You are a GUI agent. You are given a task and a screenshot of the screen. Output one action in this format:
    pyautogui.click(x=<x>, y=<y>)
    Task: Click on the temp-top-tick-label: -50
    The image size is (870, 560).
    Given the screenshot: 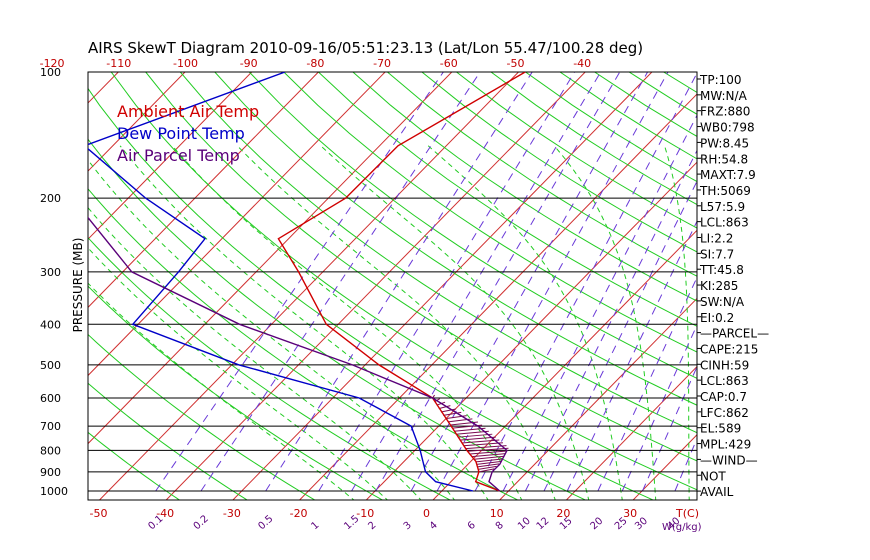 What is the action you would take?
    pyautogui.click(x=516, y=63)
    